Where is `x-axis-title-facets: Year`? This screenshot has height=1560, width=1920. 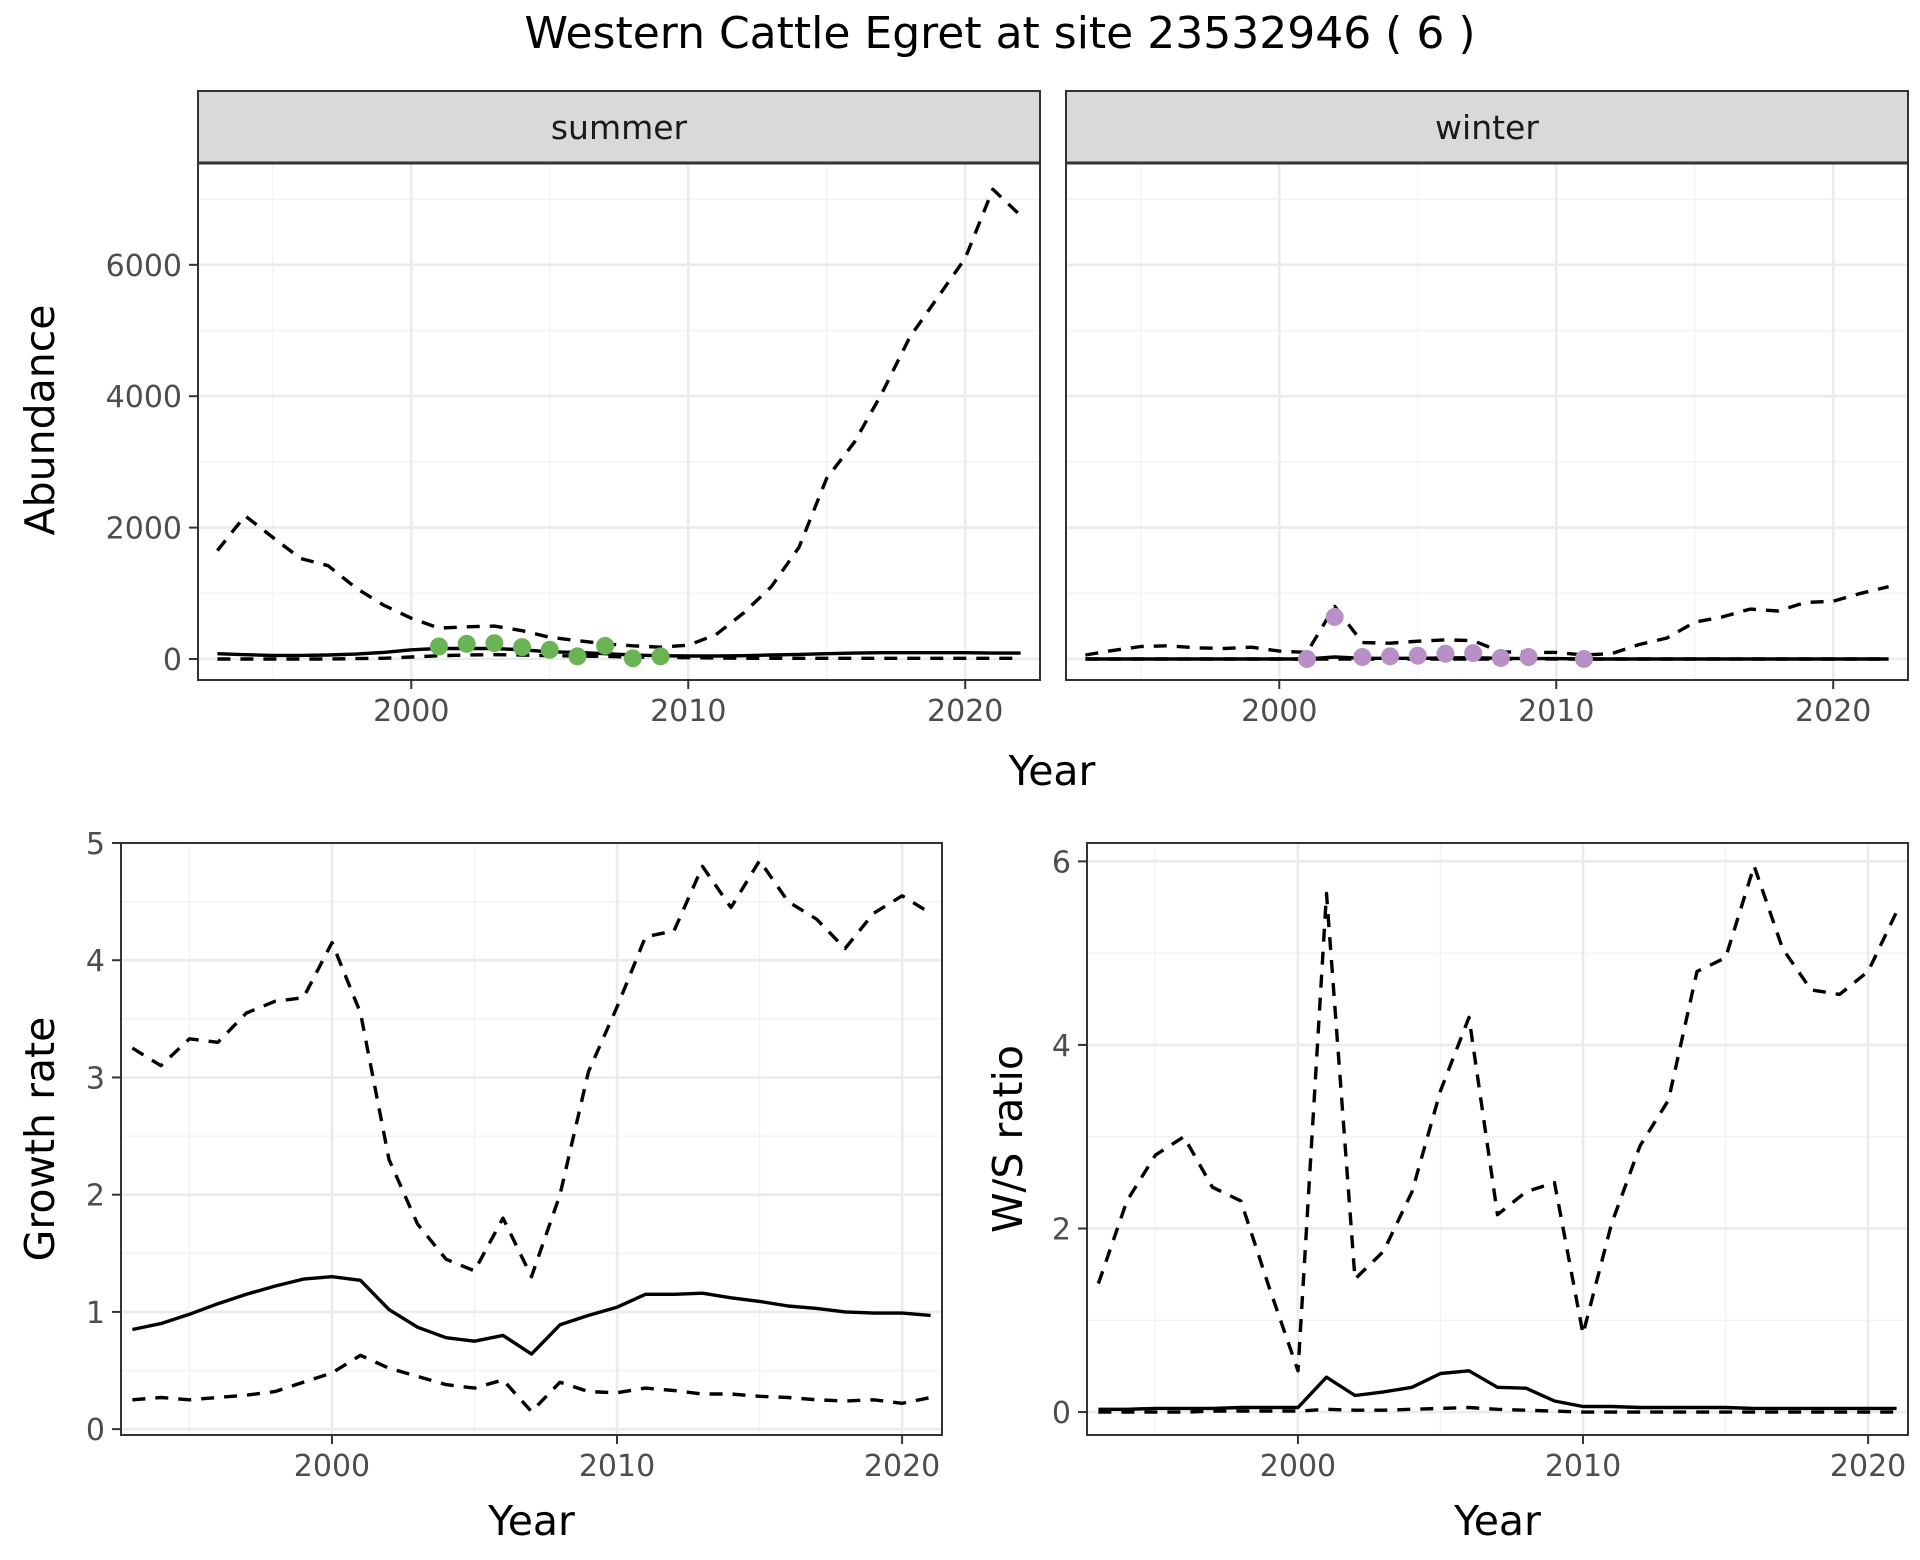 x-axis-title-facets: Year is located at coordinates (1052, 771).